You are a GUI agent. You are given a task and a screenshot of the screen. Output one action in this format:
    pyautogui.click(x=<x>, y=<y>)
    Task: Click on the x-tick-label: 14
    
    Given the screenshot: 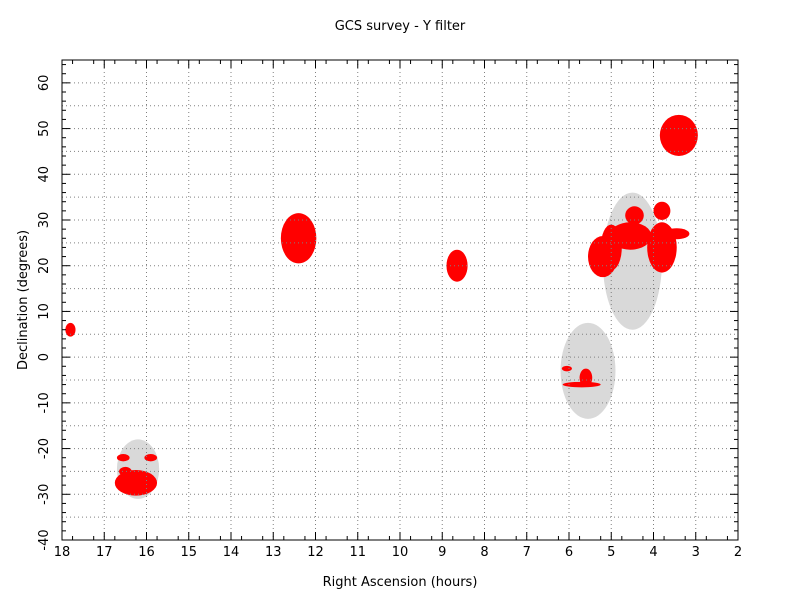 What is the action you would take?
    pyautogui.click(x=231, y=552)
    